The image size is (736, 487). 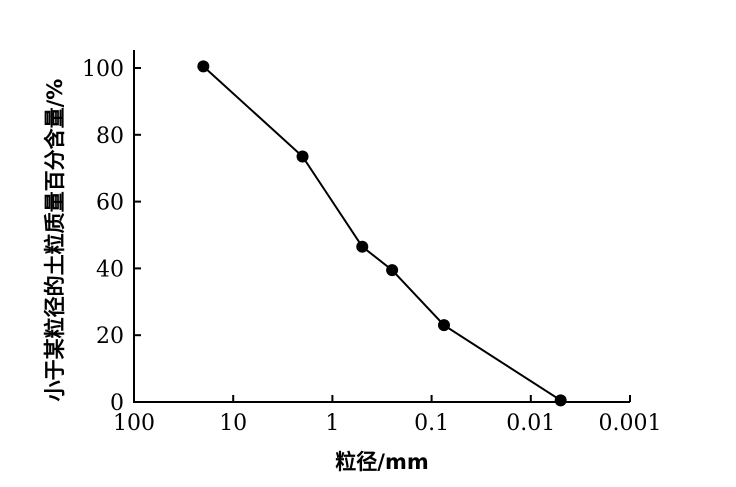 What do you see at coordinates (110, 203) in the screenshot?
I see `y-tick-label: 60` at bounding box center [110, 203].